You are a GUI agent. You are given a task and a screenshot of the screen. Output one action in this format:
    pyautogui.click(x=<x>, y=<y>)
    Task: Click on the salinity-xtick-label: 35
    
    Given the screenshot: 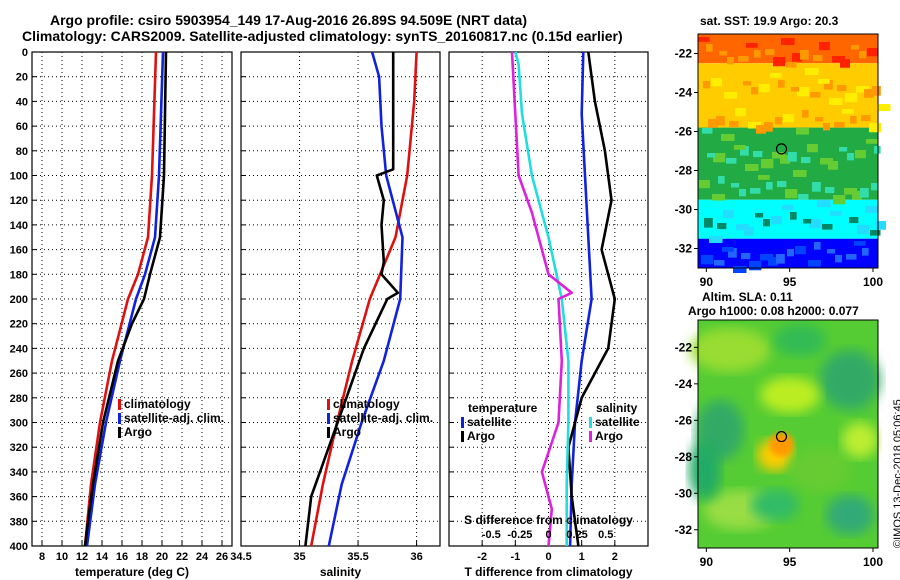 What is the action you would take?
    pyautogui.click(x=299, y=557)
    